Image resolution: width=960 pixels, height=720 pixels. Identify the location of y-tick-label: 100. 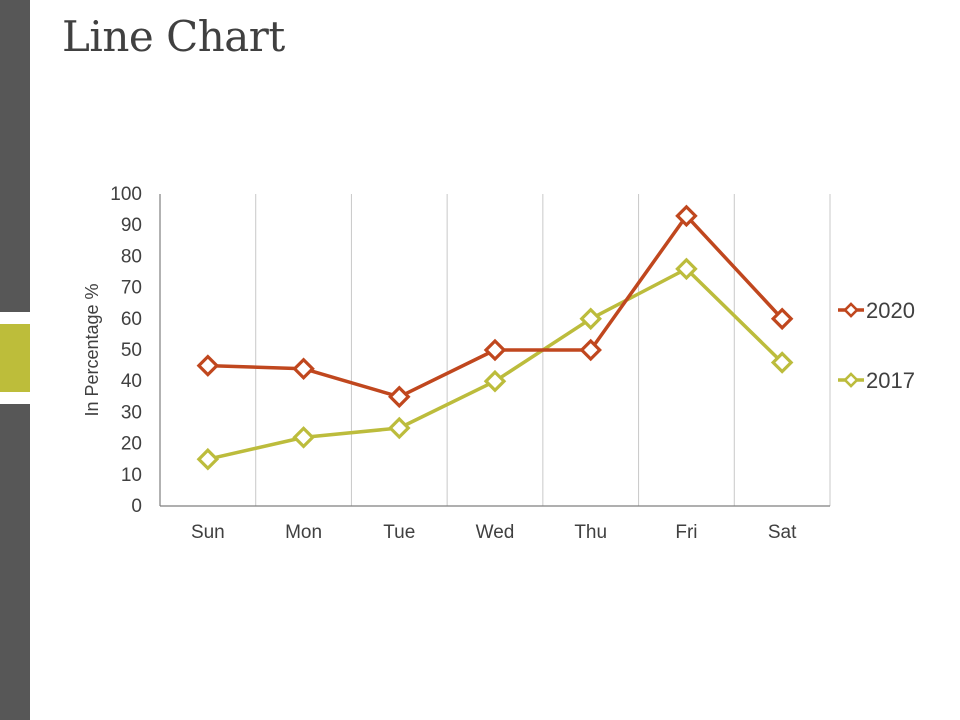
(126, 194).